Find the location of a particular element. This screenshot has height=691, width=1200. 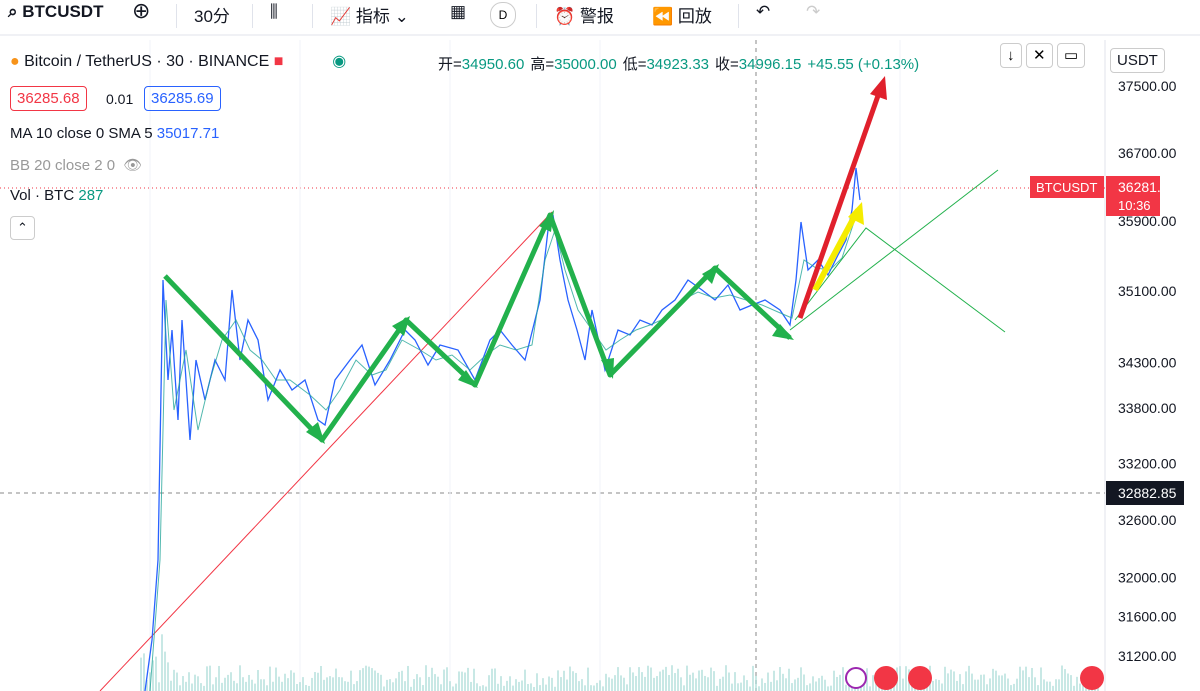

down-btn: ↓ is located at coordinates (1011, 55).